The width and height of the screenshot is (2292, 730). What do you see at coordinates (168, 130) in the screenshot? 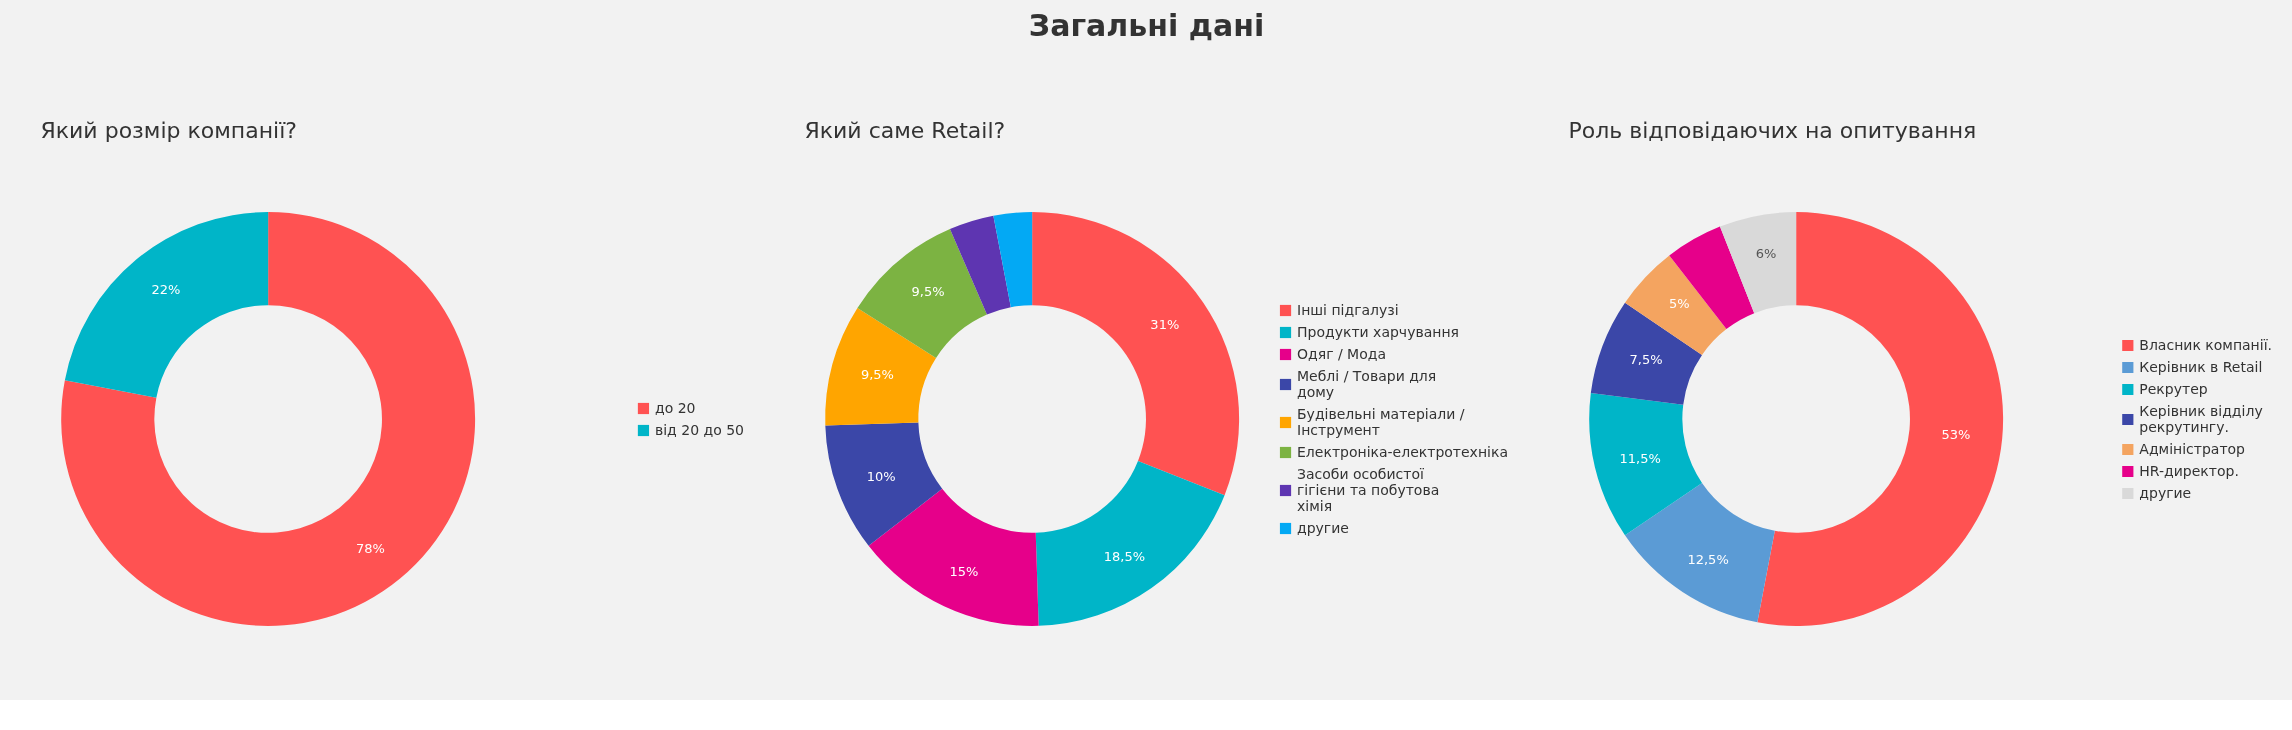
I see `chart-title: Який розмір компанії?` at bounding box center [168, 130].